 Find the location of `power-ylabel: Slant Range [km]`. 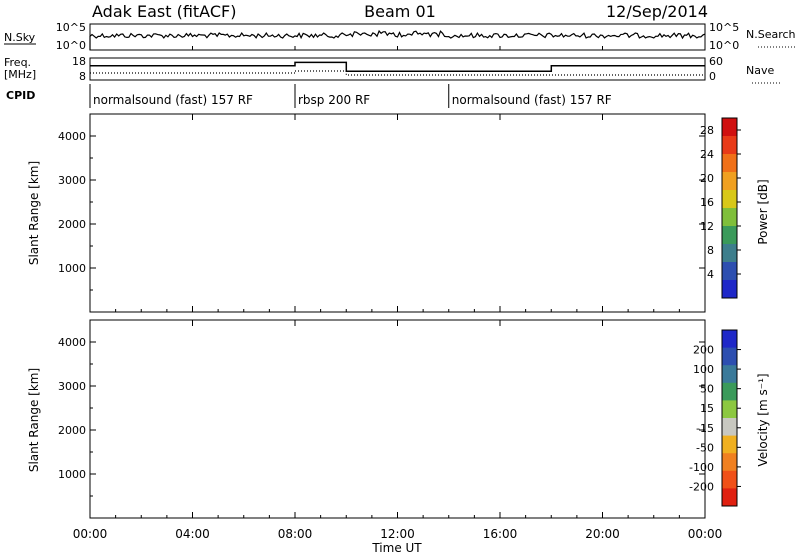

power-ylabel: Slant Range [km] is located at coordinates (34, 213).